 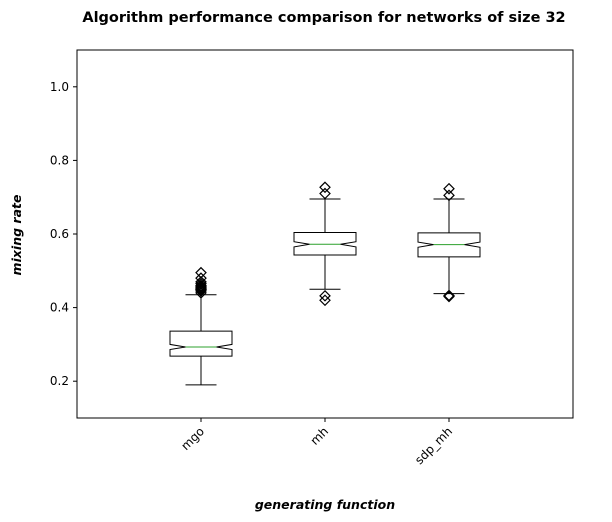 I want to click on y-tick-label: 0.2, so click(x=59, y=381).